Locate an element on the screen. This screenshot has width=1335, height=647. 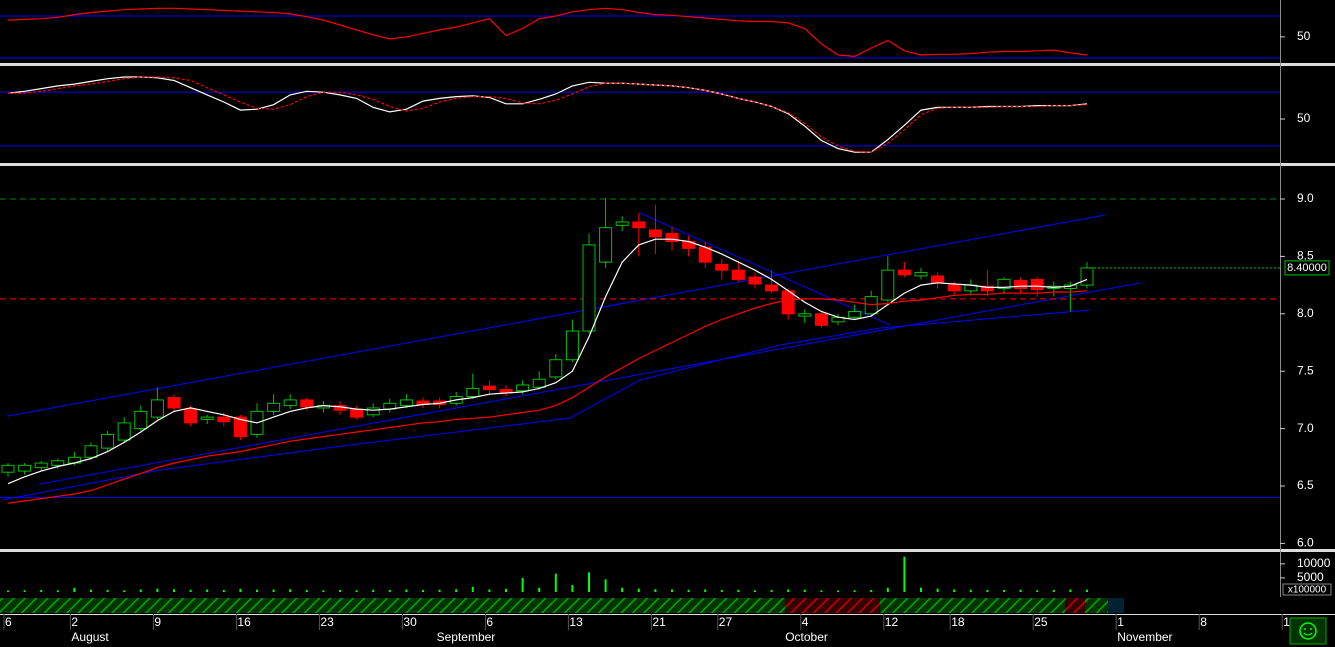
unit-label: x100000 is located at coordinates (1307, 590).